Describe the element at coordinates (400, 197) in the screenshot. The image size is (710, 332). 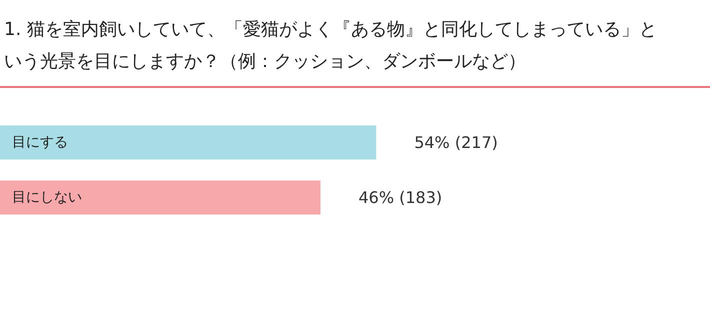
I see `data-label: 46% (183)` at that location.